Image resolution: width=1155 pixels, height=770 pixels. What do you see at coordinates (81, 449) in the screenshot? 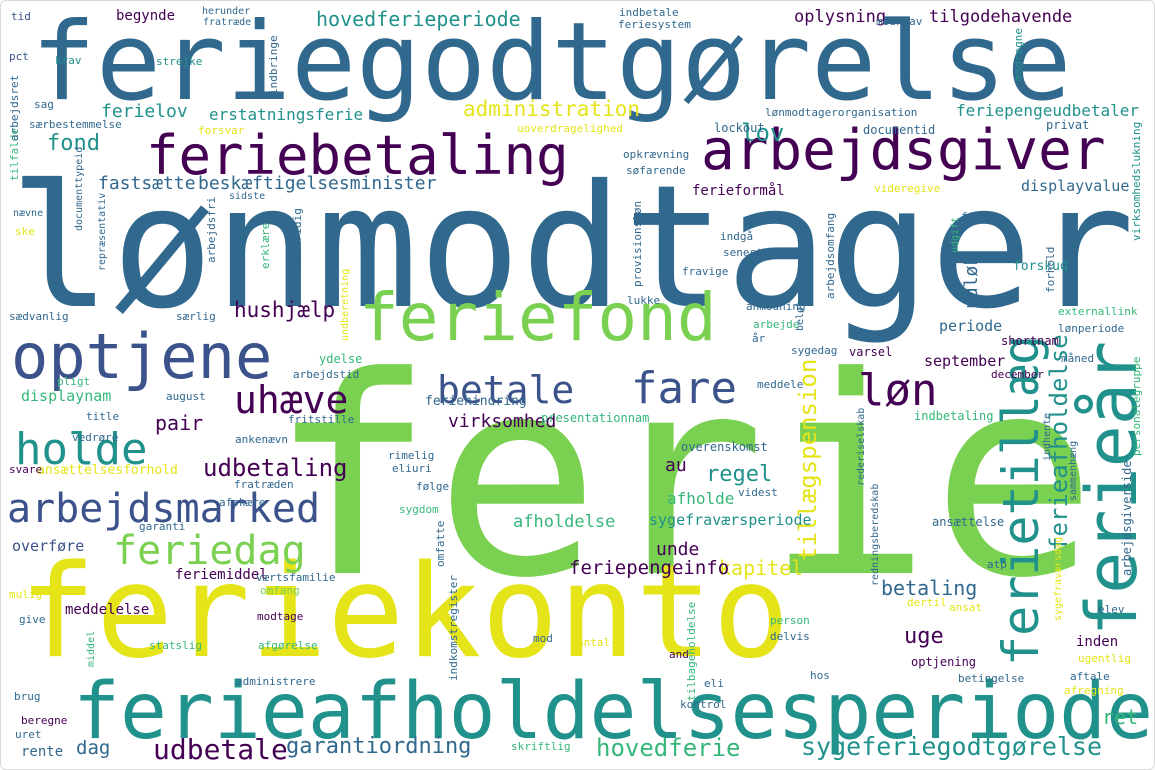
I see `word-holde: holde` at bounding box center [81, 449].